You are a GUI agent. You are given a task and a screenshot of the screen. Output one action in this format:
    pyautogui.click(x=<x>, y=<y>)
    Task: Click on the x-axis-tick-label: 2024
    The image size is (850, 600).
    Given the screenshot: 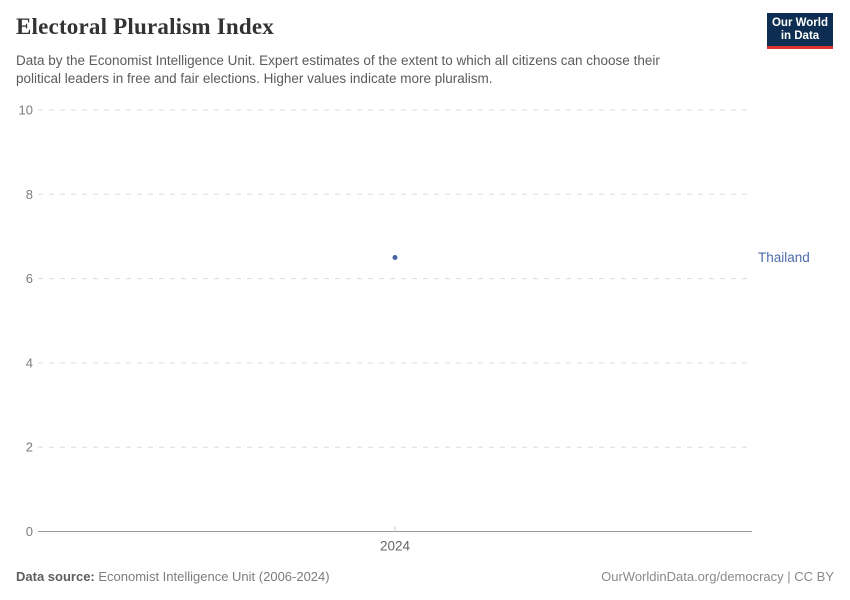 What is the action you would take?
    pyautogui.click(x=395, y=546)
    